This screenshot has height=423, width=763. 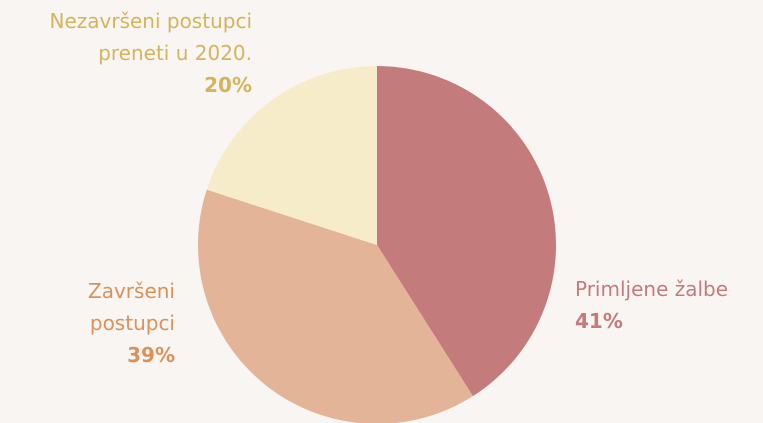 I want to click on value-label: 20%, so click(x=228, y=85).